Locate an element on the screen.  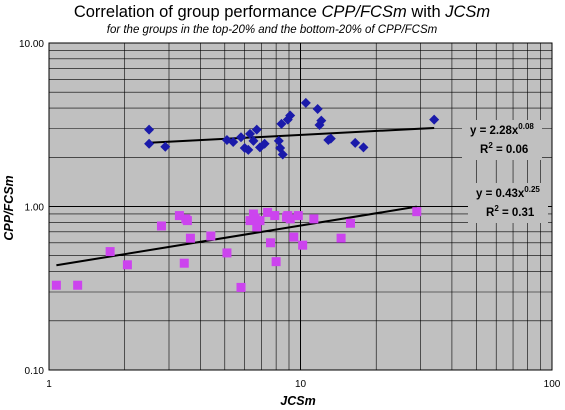
trend-equation-2: y = 0.43x0.25 R2 = 0.31 is located at coordinates (508, 203).